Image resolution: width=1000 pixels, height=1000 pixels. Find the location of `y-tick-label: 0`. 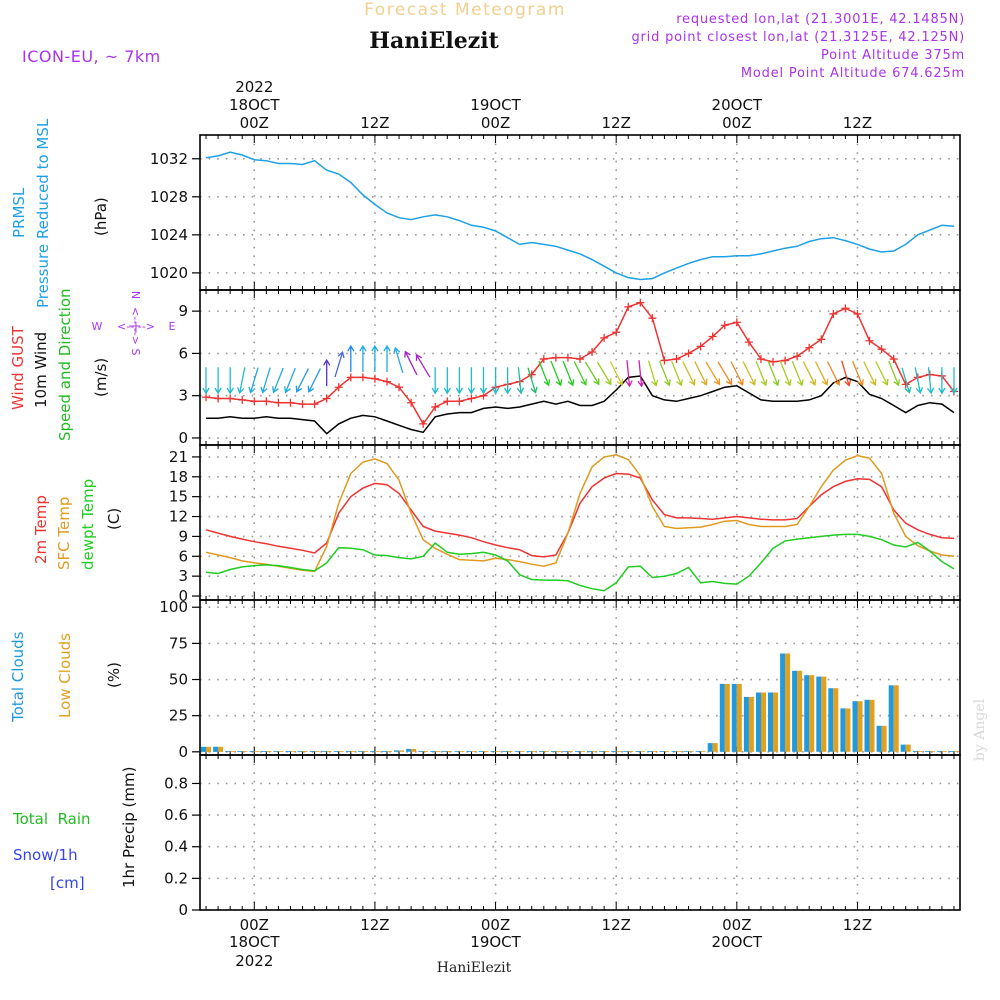

y-tick-label: 0 is located at coordinates (183, 752).